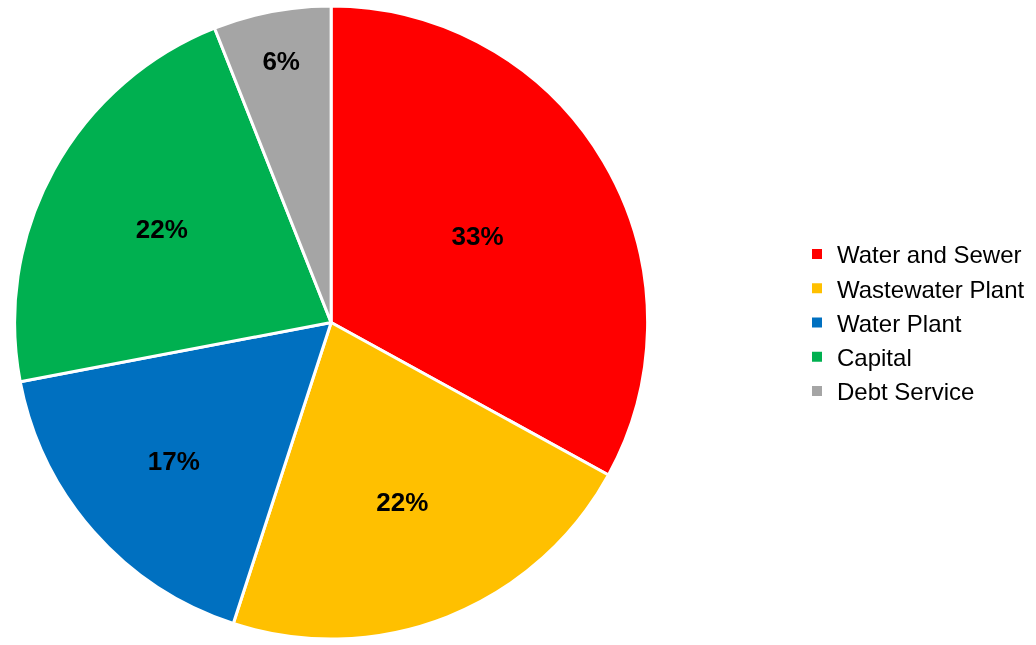 The image size is (1036, 645). I want to click on legend-label: Debt Service, so click(906, 392).